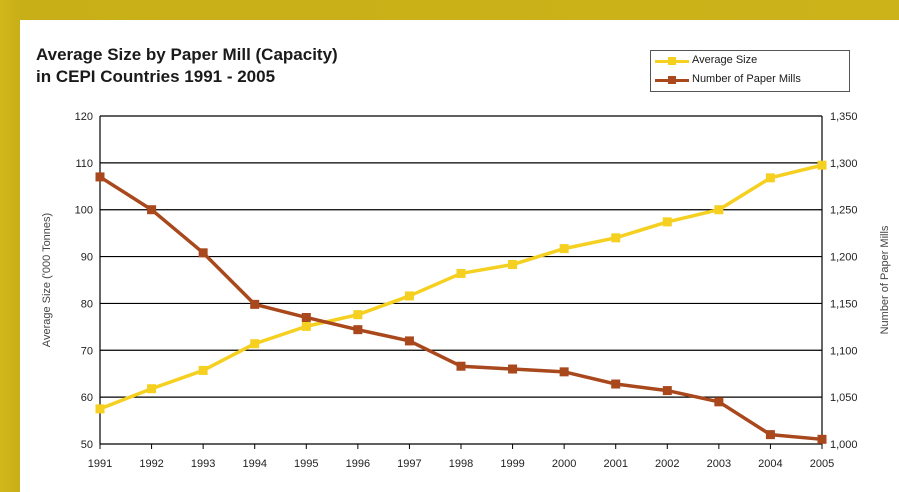  Describe the element at coordinates (844, 211) in the screenshot. I see `y-right-tick-label: 1,250` at that location.